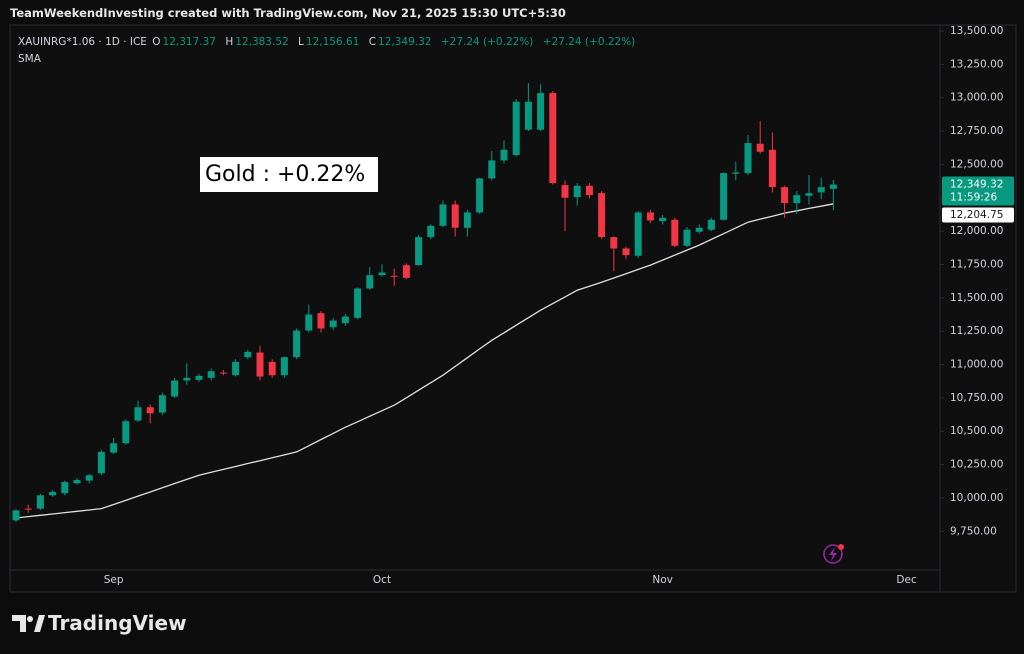 The width and height of the screenshot is (1024, 654). What do you see at coordinates (976, 64) in the screenshot?
I see `y-tick-label: 13,250.00` at bounding box center [976, 64].